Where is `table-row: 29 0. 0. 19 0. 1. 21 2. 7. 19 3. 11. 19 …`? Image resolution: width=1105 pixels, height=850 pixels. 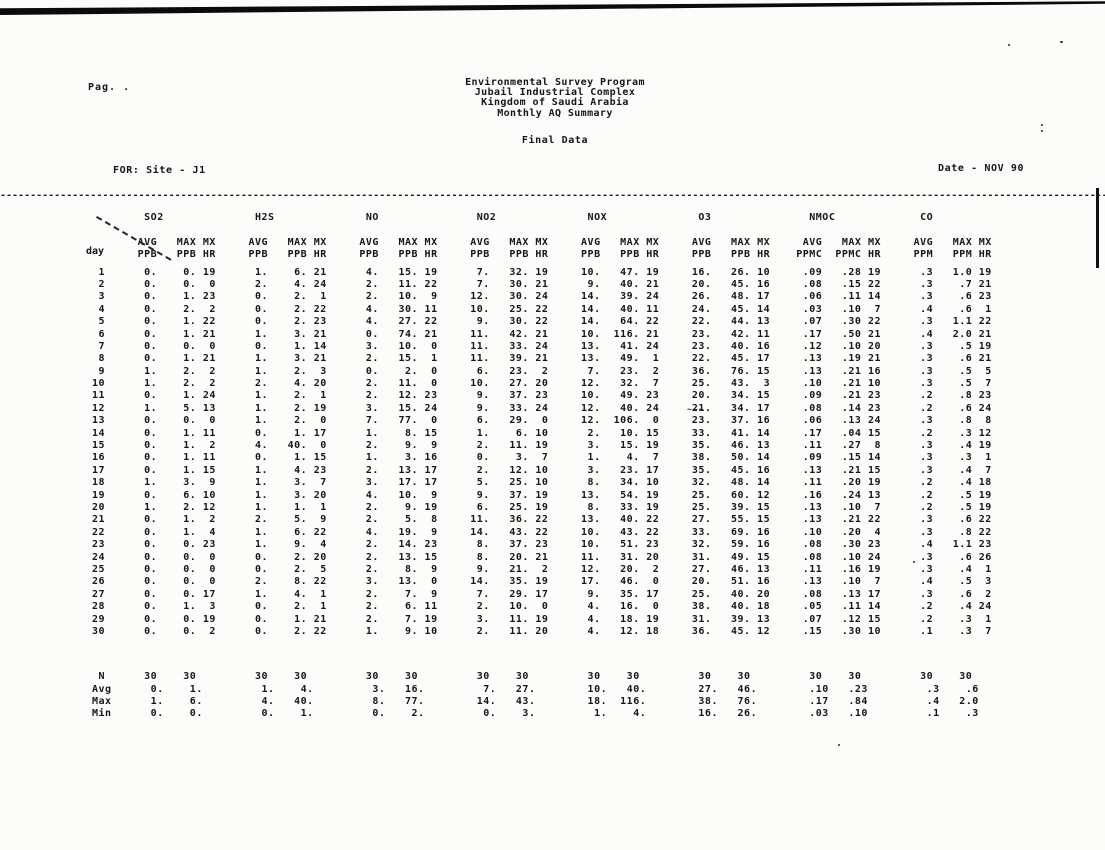
table-row: 29 0. 0. 19 0. 1. 21 2. 7. 19 3. 11. 19 … is located at coordinates (542, 619).